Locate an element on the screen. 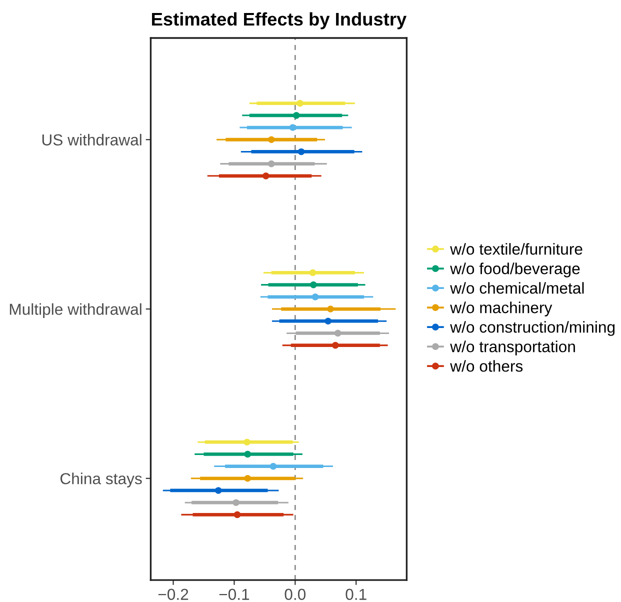 The image size is (621, 602). x-tick-label: 0.1 is located at coordinates (356, 594).